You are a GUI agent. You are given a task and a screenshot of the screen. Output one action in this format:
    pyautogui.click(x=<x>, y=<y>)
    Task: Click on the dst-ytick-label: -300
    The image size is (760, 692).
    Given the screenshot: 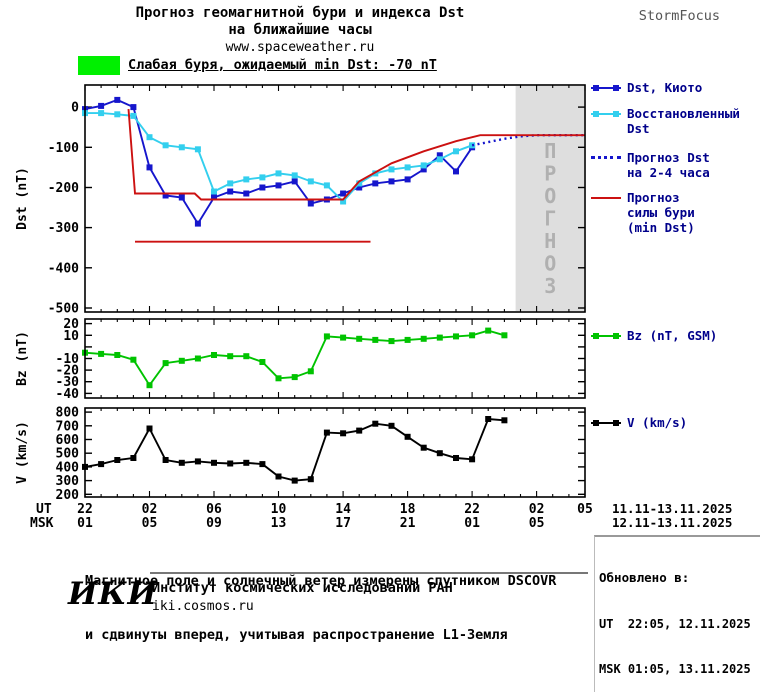 What is the action you would take?
    pyautogui.click(x=63, y=228)
    